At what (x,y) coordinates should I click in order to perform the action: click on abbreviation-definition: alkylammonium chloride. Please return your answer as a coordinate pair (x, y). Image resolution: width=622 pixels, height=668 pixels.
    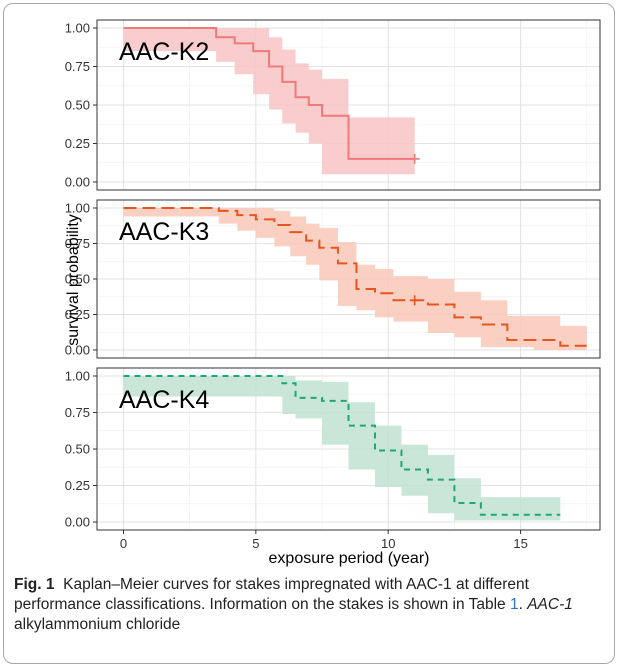
    Looking at the image, I should click on (97, 624).